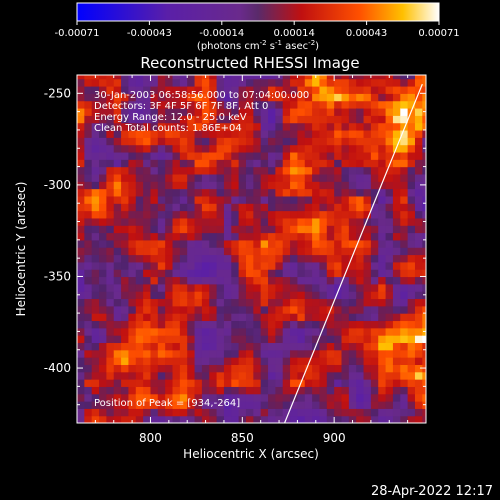 This screenshot has height=500, width=500. What do you see at coordinates (334, 438) in the screenshot?
I see `x-tick-label: 900` at bounding box center [334, 438].